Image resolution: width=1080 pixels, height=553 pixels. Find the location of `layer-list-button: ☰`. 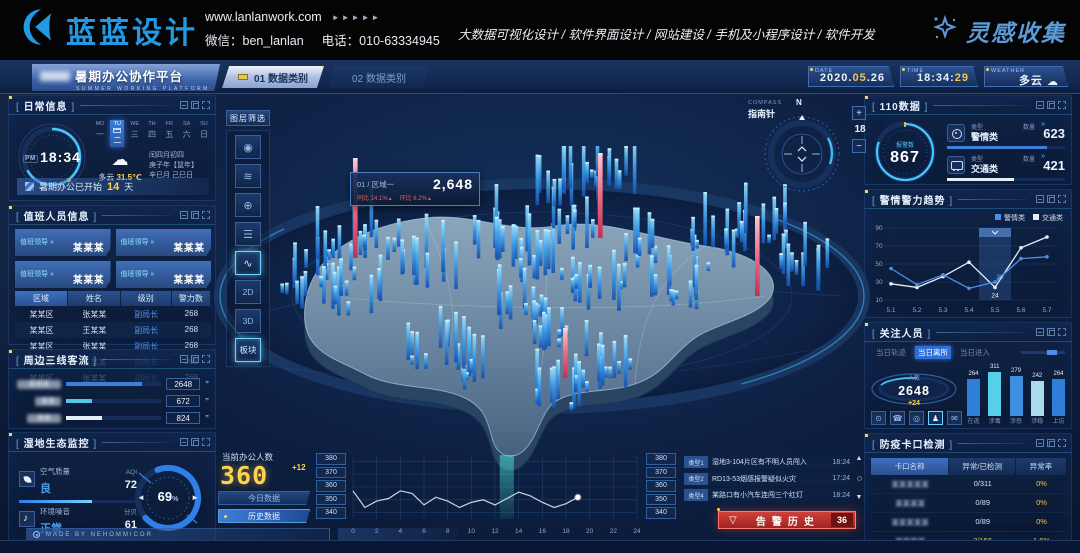

layer-list-button: ☰ is located at coordinates (248, 234).